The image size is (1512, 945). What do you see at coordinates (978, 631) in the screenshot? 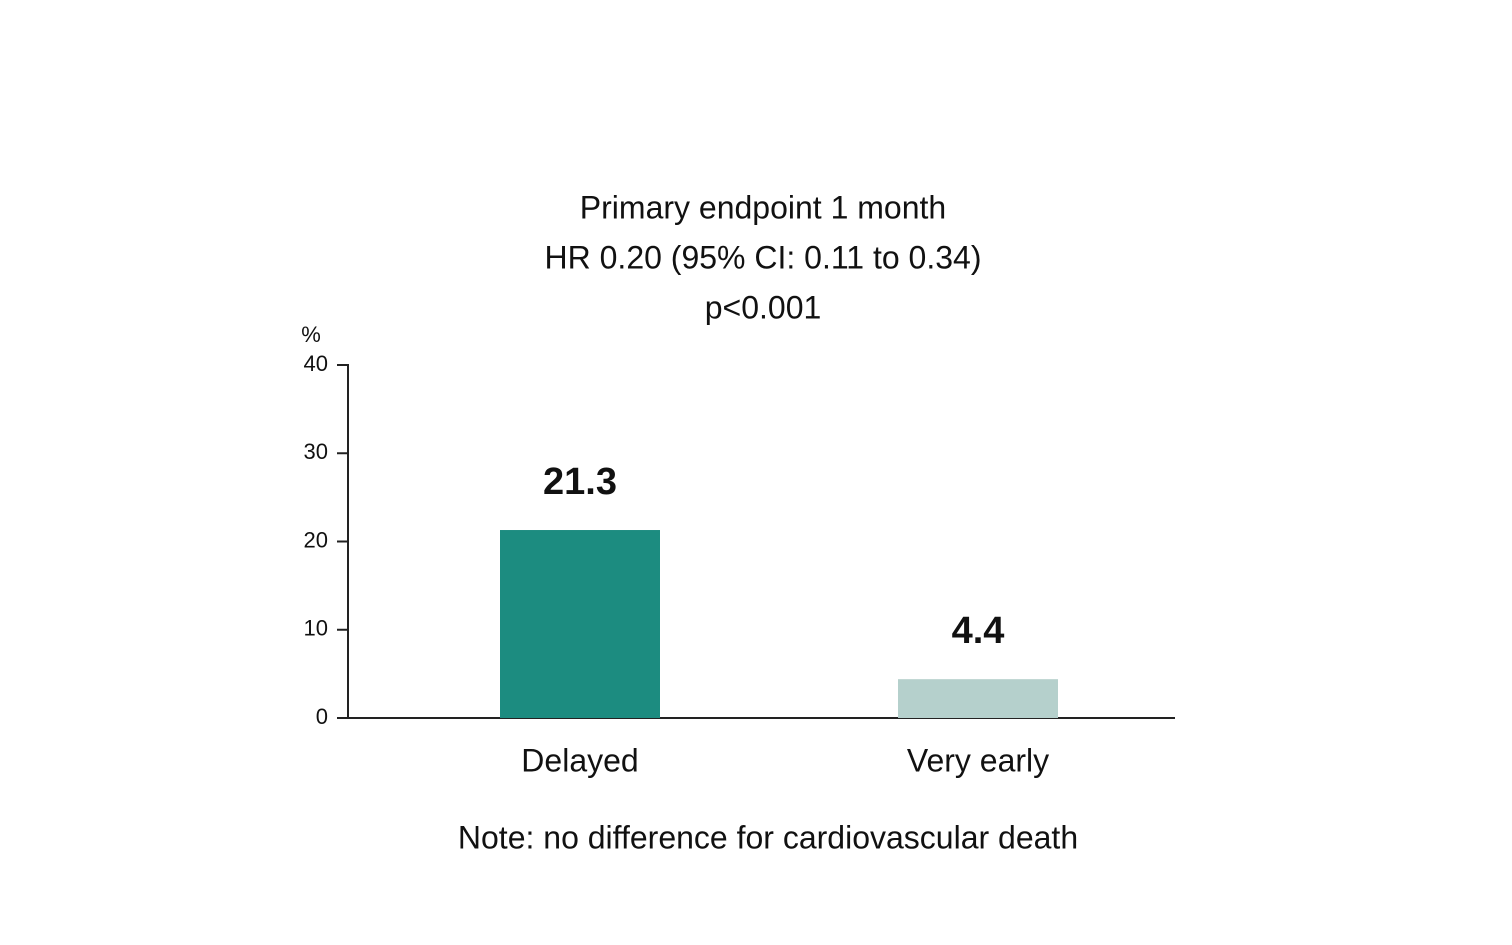
I see `value-label: 4.4` at bounding box center [978, 631].